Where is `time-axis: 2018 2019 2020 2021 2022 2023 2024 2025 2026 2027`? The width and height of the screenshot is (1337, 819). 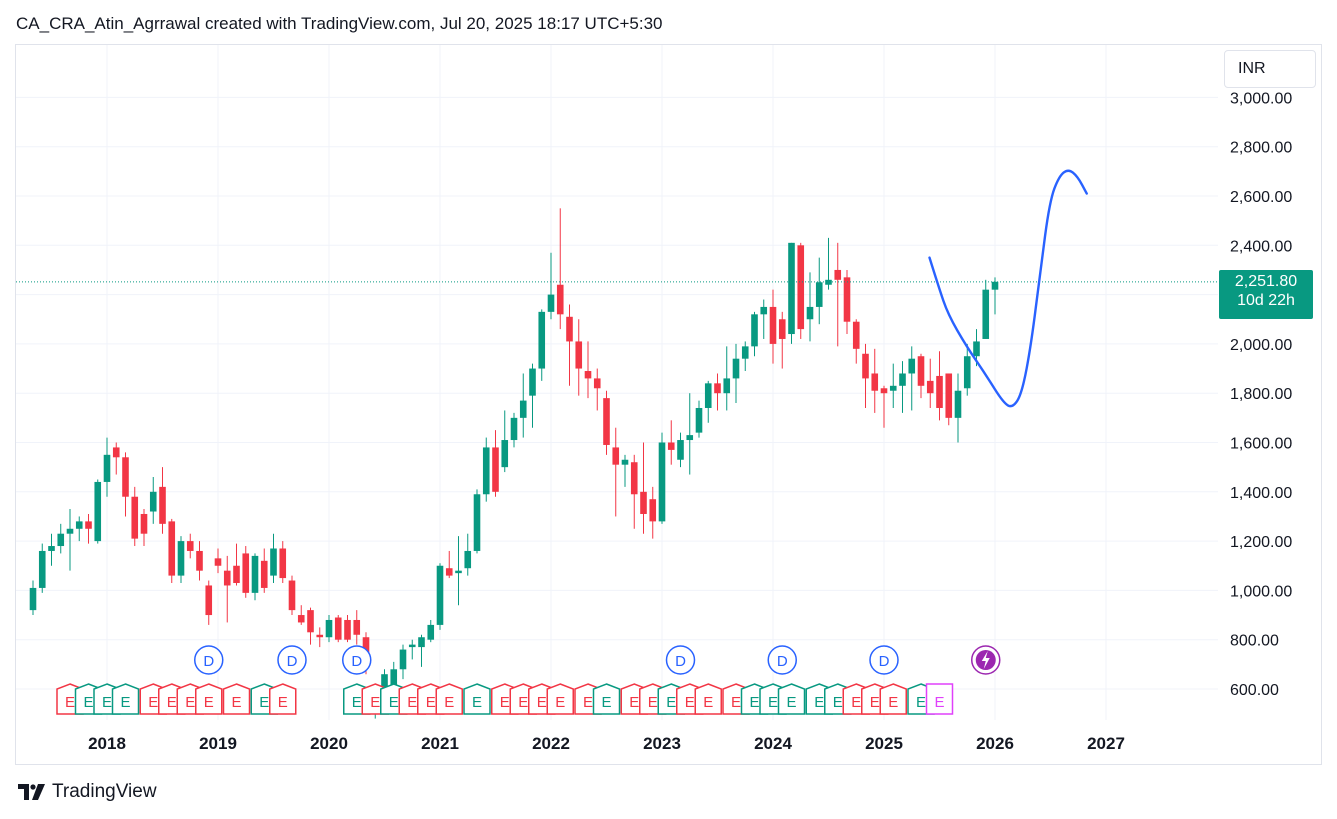
time-axis: 2018 2019 2020 2021 2022 2023 2024 2025 2026 2027 is located at coordinates (606, 743).